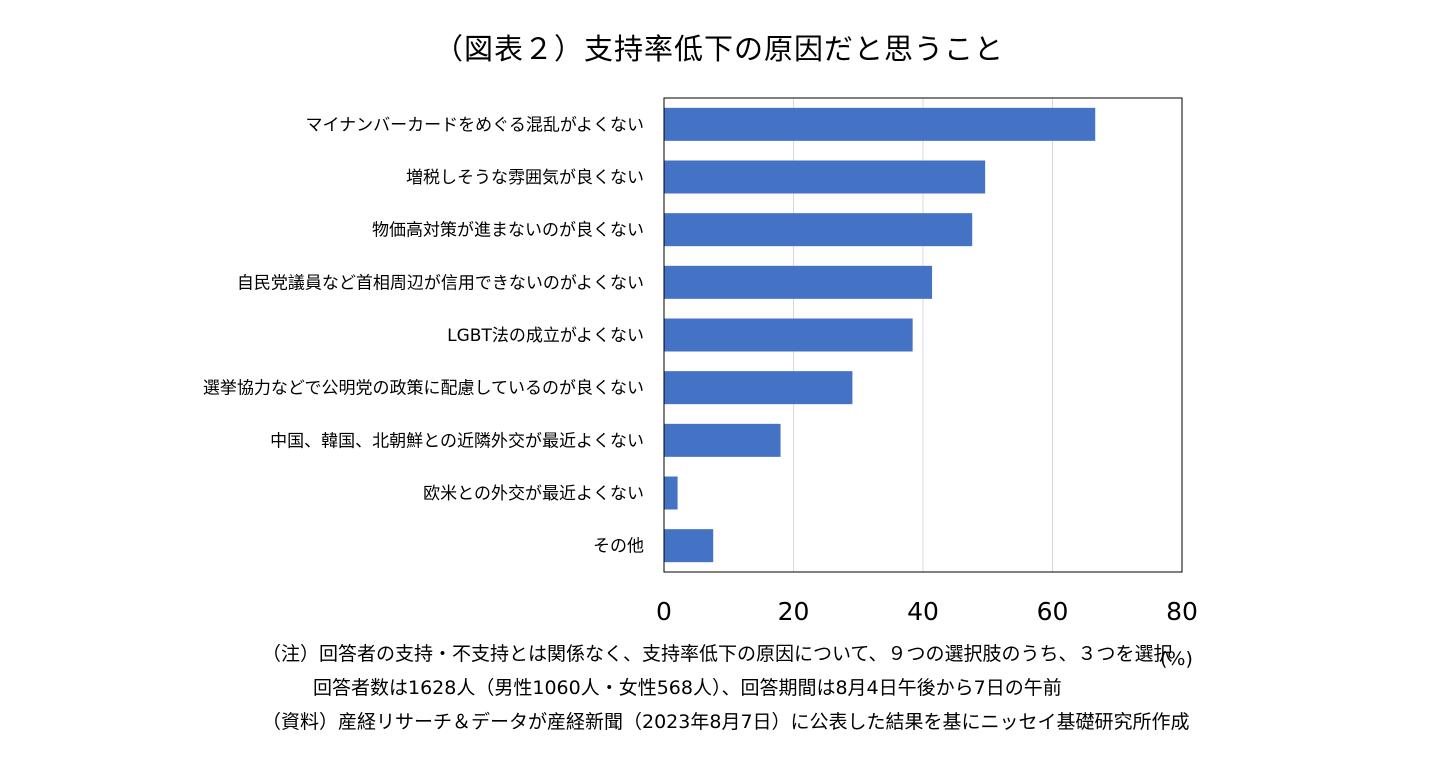 The image size is (1438, 762). What do you see at coordinates (923, 611) in the screenshot?
I see `x-tick-label: 40` at bounding box center [923, 611].